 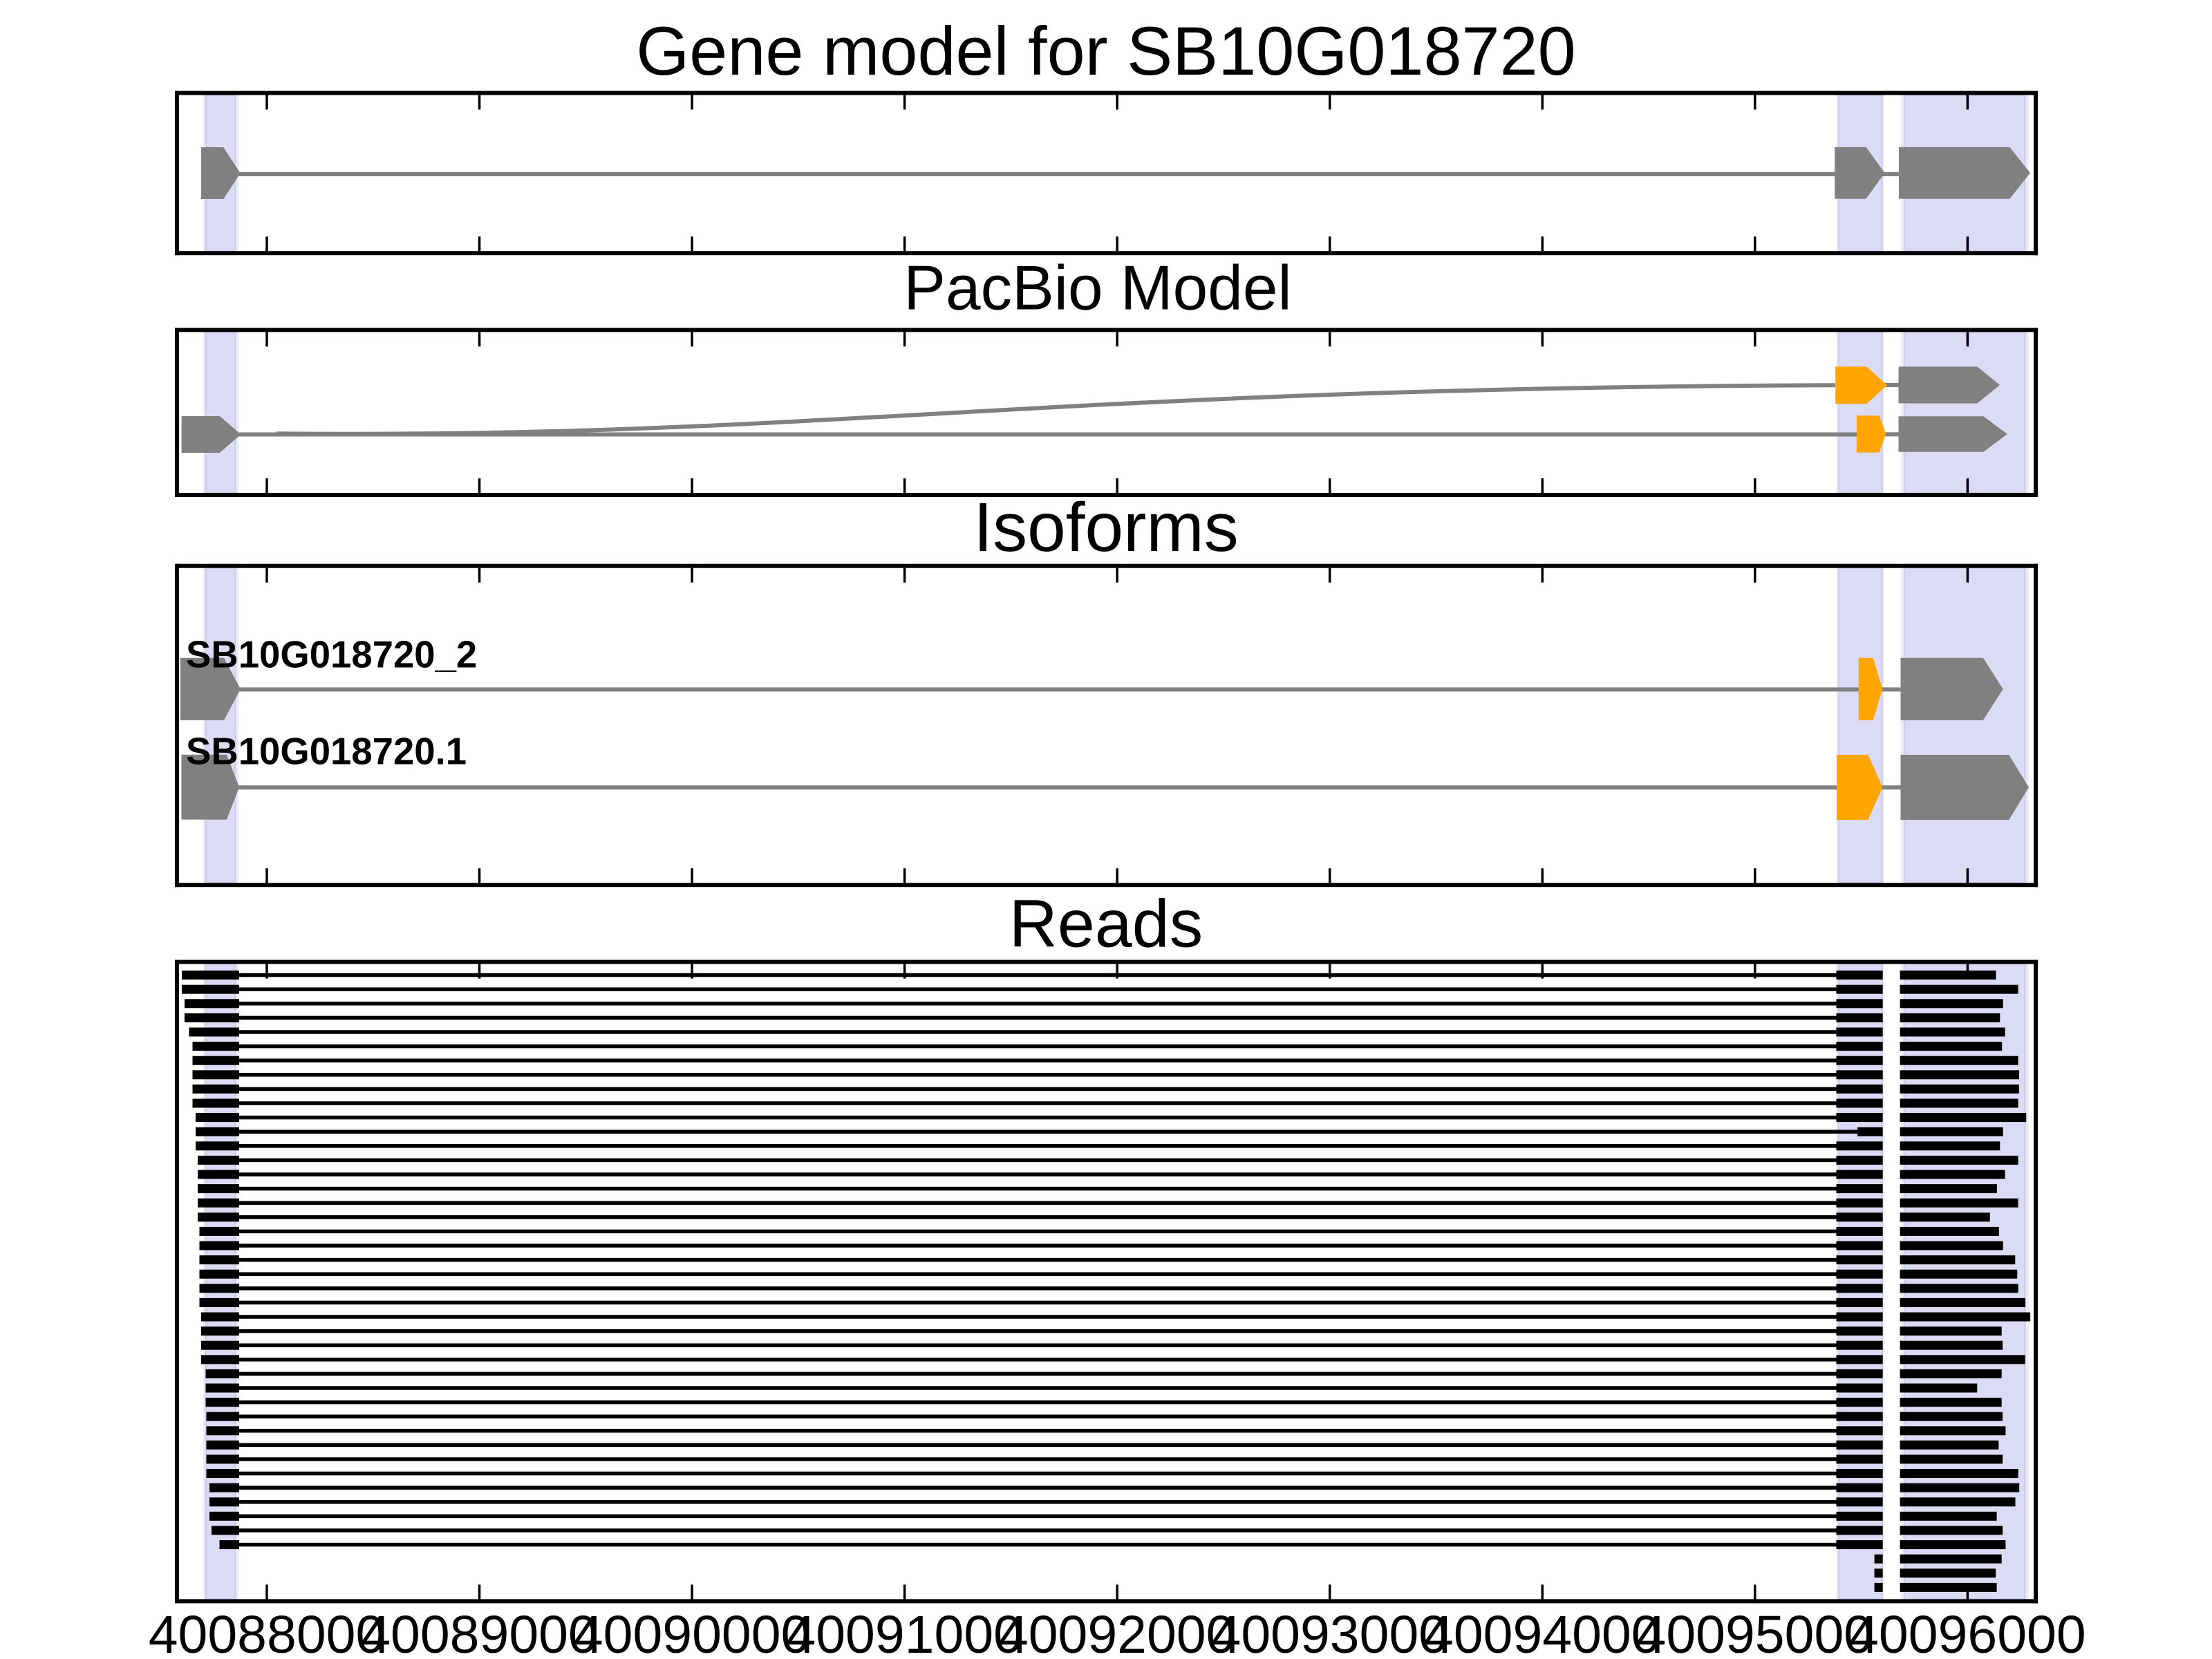 I want to click on svg-text: Reads, so click(x=1106, y=924).